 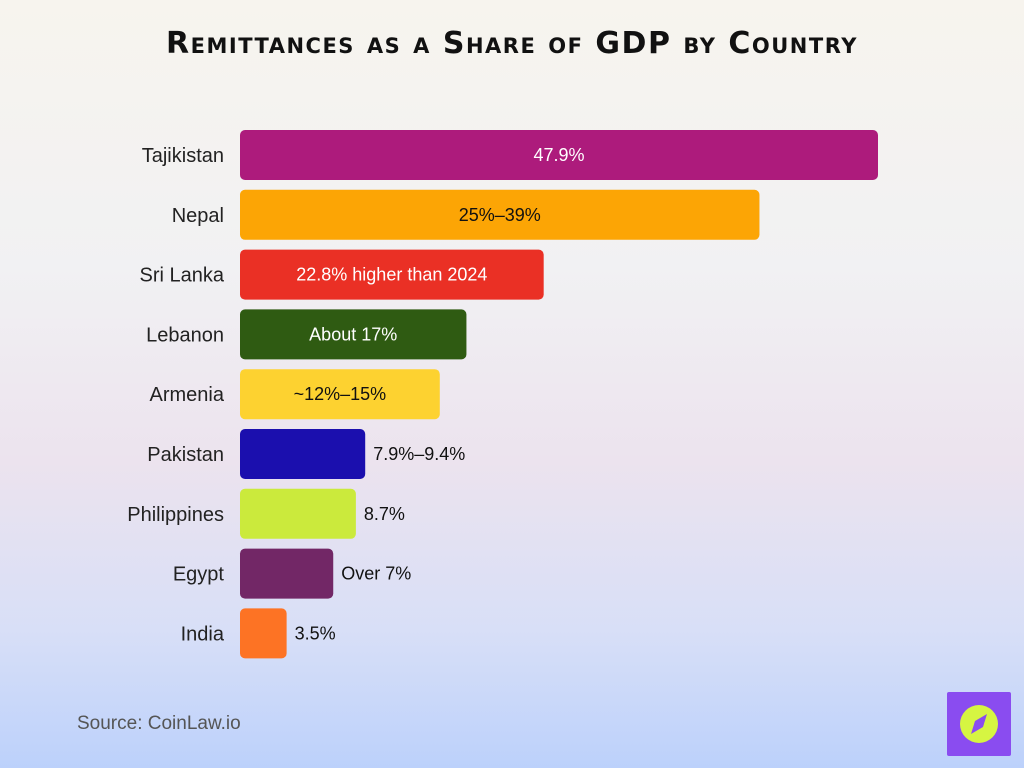 What do you see at coordinates (384, 514) in the screenshot?
I see `data-label: 8.7%` at bounding box center [384, 514].